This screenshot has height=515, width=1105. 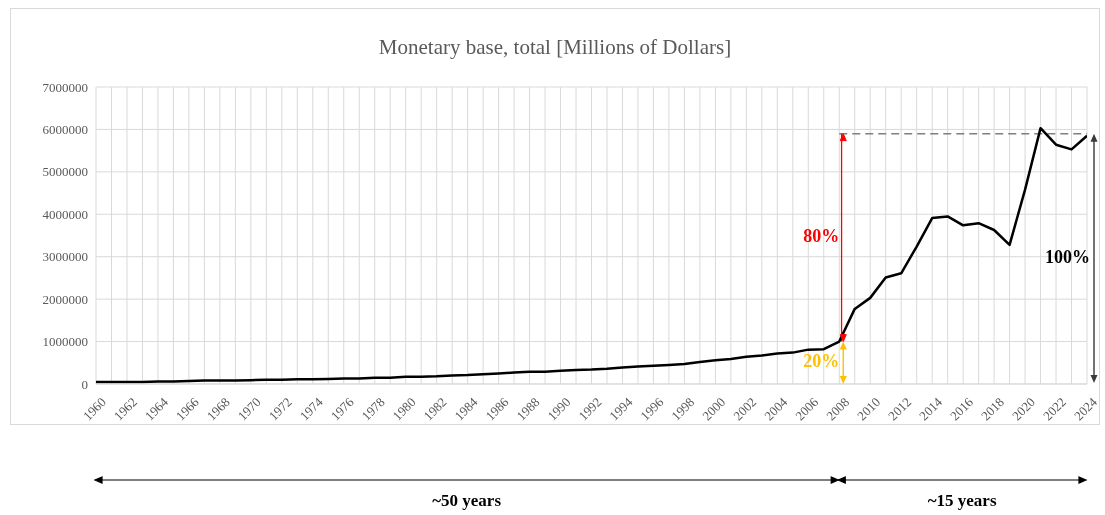 I want to click on y-tick-label: 4000000, so click(x=65, y=214).